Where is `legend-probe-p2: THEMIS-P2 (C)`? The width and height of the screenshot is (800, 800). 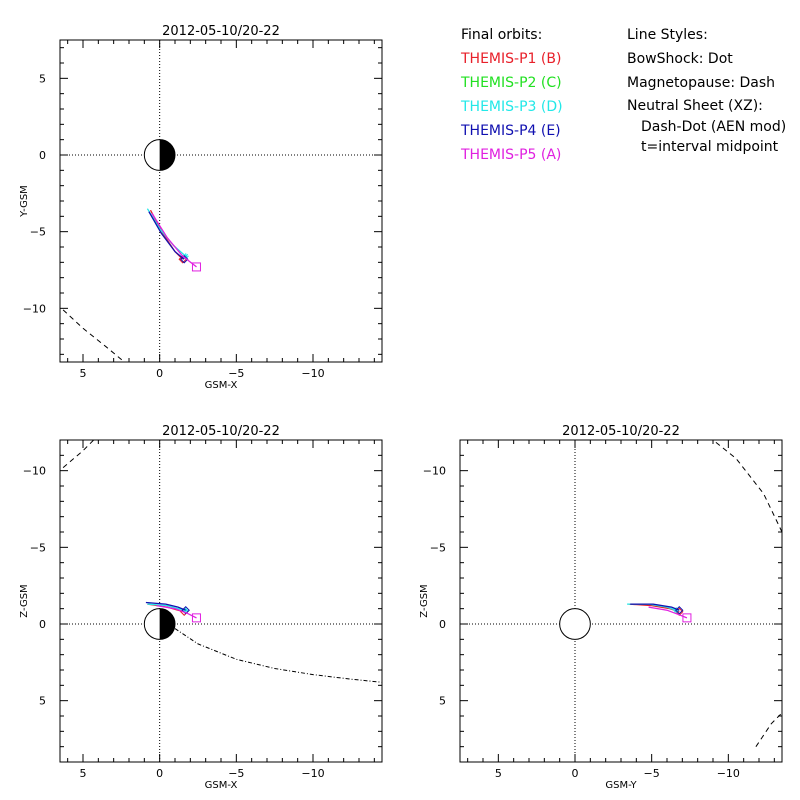 legend-probe-p2: THEMIS-P2 (C) is located at coordinates (511, 83).